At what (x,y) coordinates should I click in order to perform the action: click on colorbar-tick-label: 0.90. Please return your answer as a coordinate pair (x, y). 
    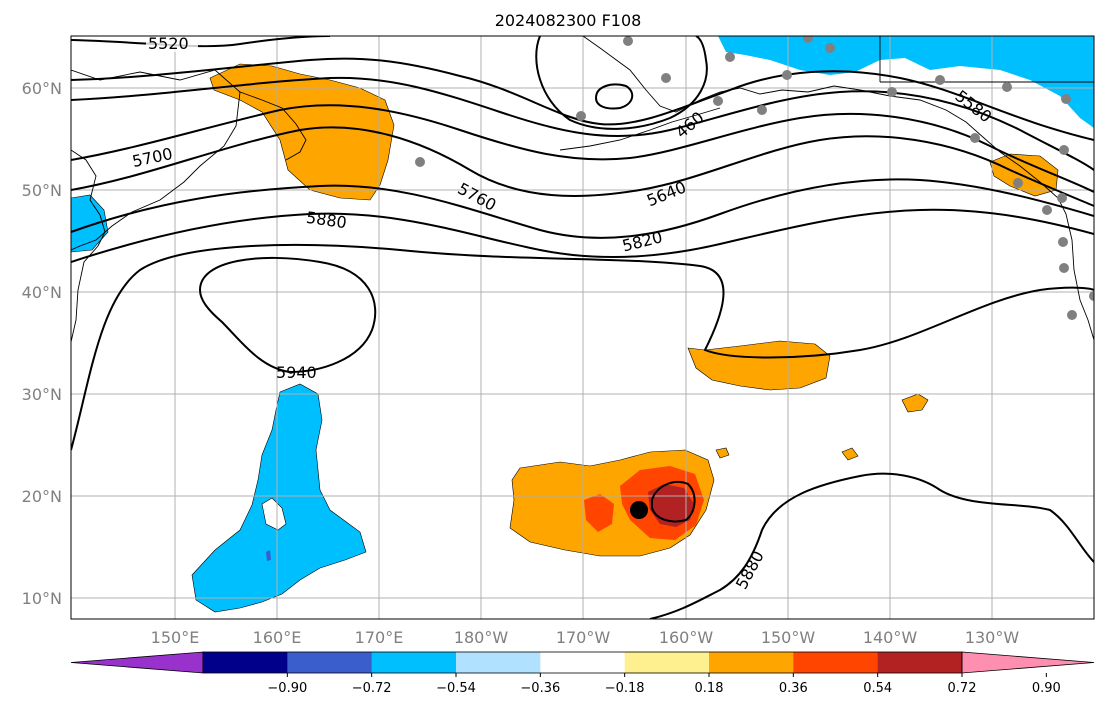
    Looking at the image, I should click on (1046, 688).